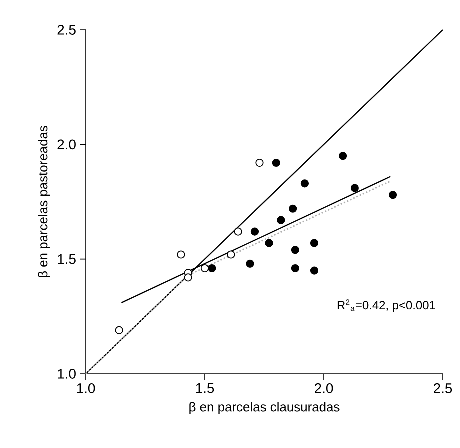 The width and height of the screenshot is (460, 448). I want to click on y-axis-title: β en parcelas pastoreadas, so click(44, 202).